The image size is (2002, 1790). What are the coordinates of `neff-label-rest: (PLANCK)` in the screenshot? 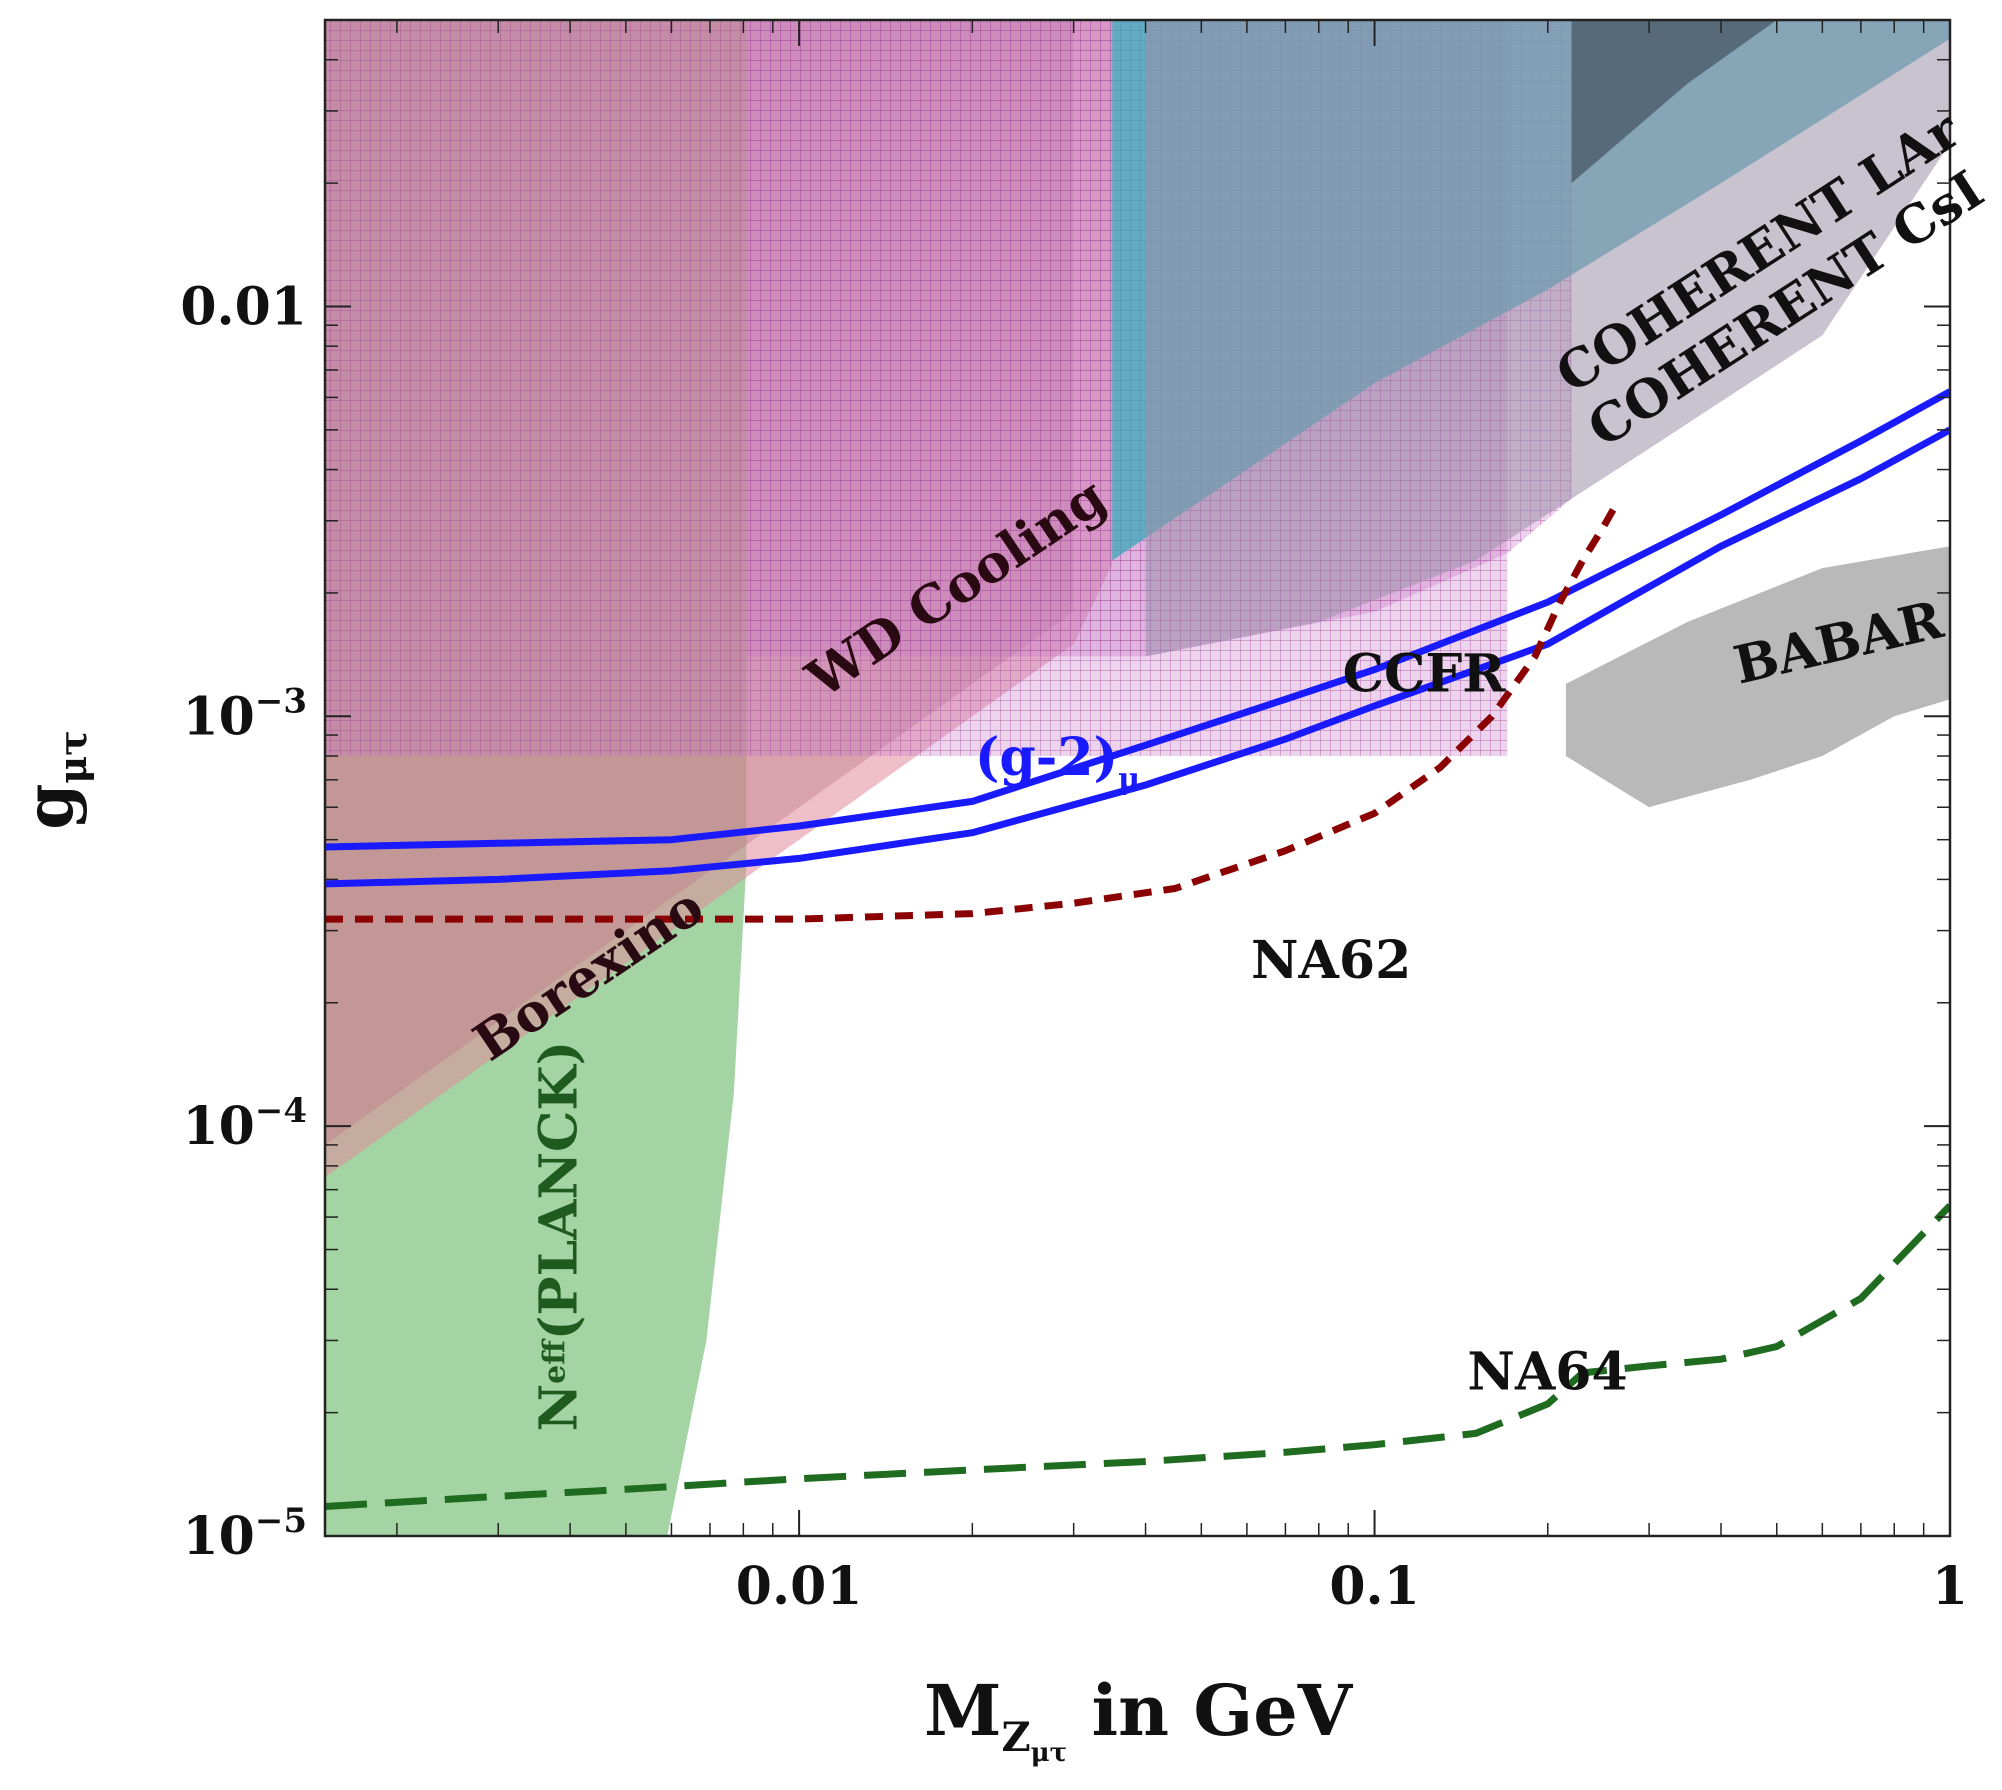 It's located at (558, 1190).